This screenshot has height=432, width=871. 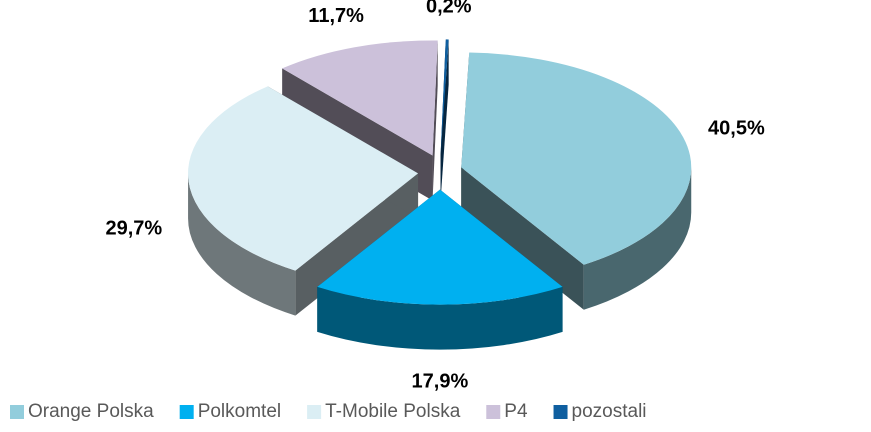 What do you see at coordinates (393, 411) in the screenshot?
I see `legend-label: T-Mobile Polska` at bounding box center [393, 411].